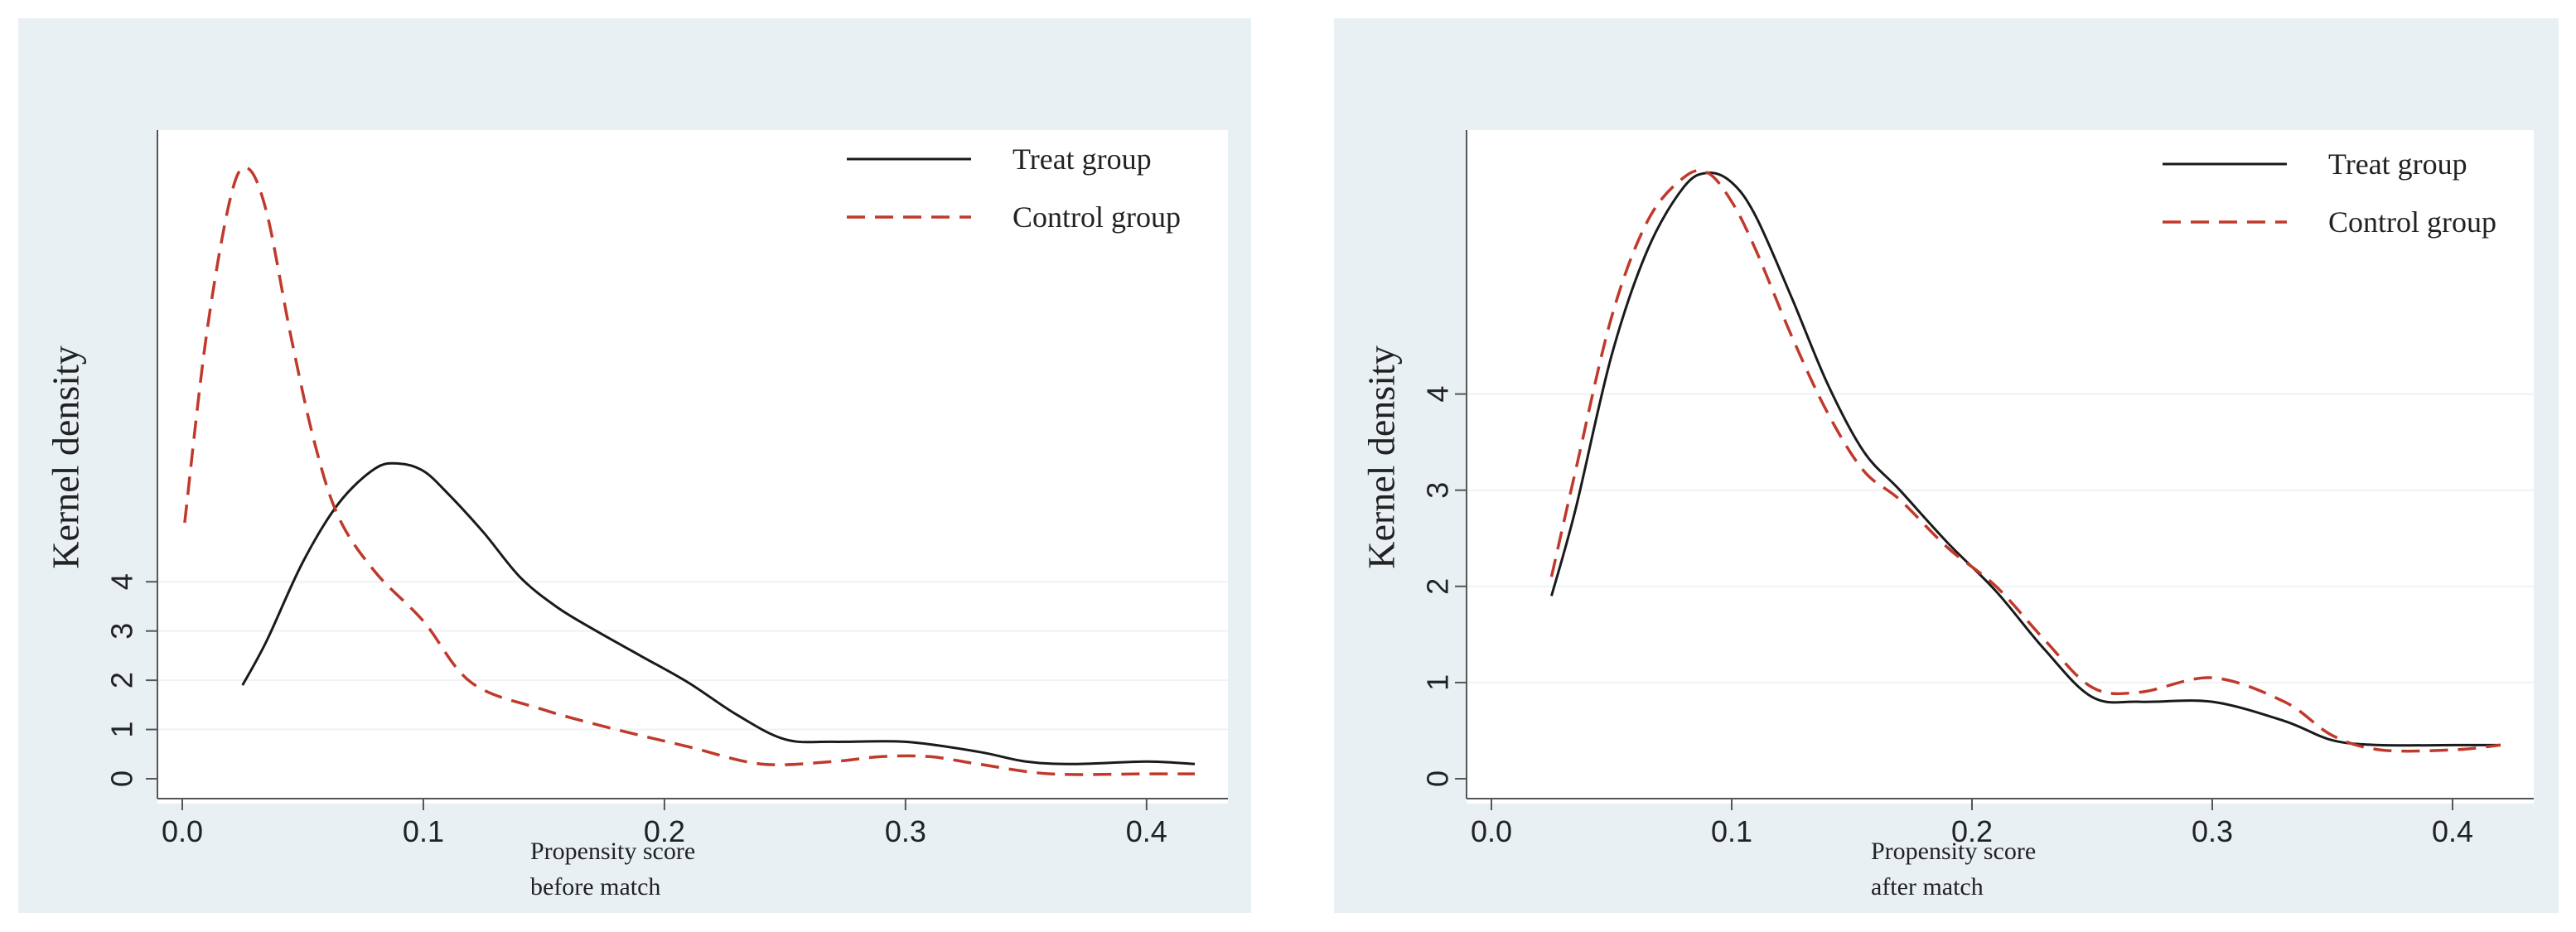 The width and height of the screenshot is (2576, 932). I want to click on x-axis-title-line2: before match, so click(595, 887).